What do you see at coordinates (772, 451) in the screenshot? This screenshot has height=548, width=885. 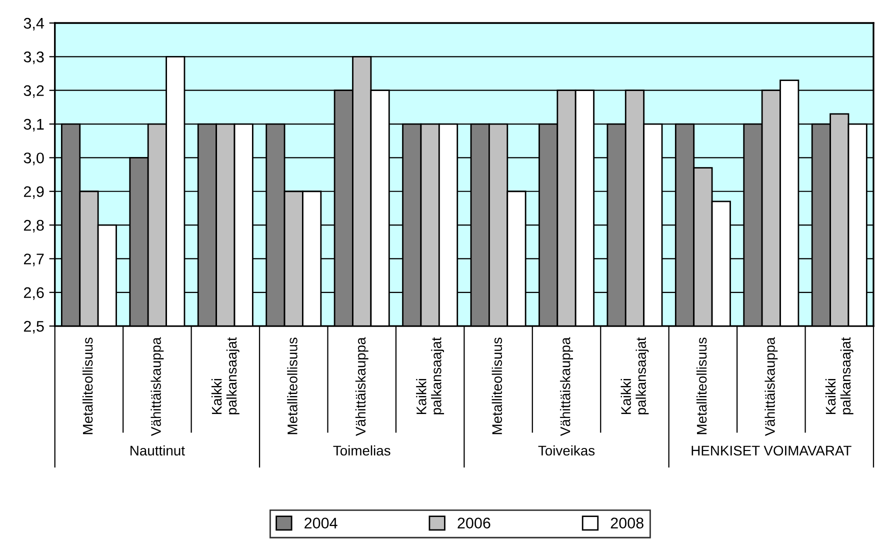 I see `text: HENKISET VOIMAVARAT` at bounding box center [772, 451].